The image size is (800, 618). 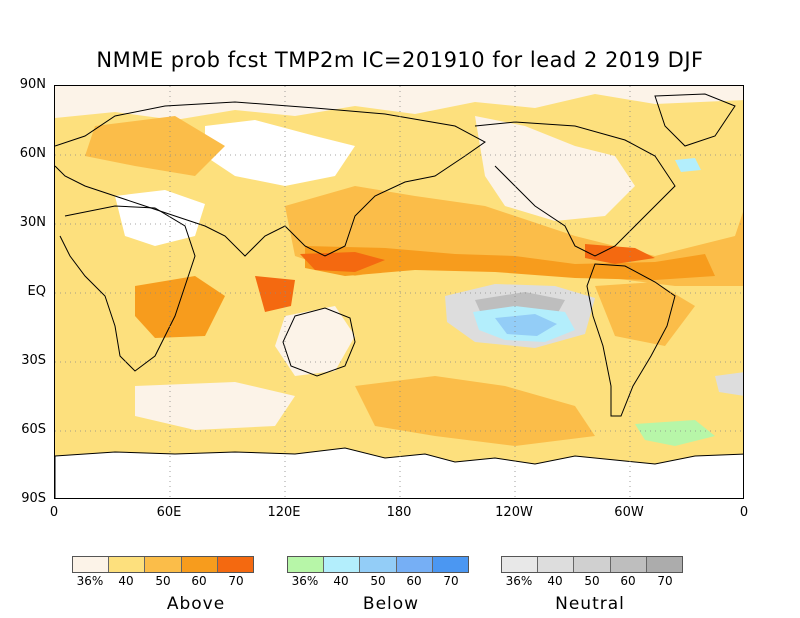 I want to click on legend-above-name: Above, so click(x=196, y=604).